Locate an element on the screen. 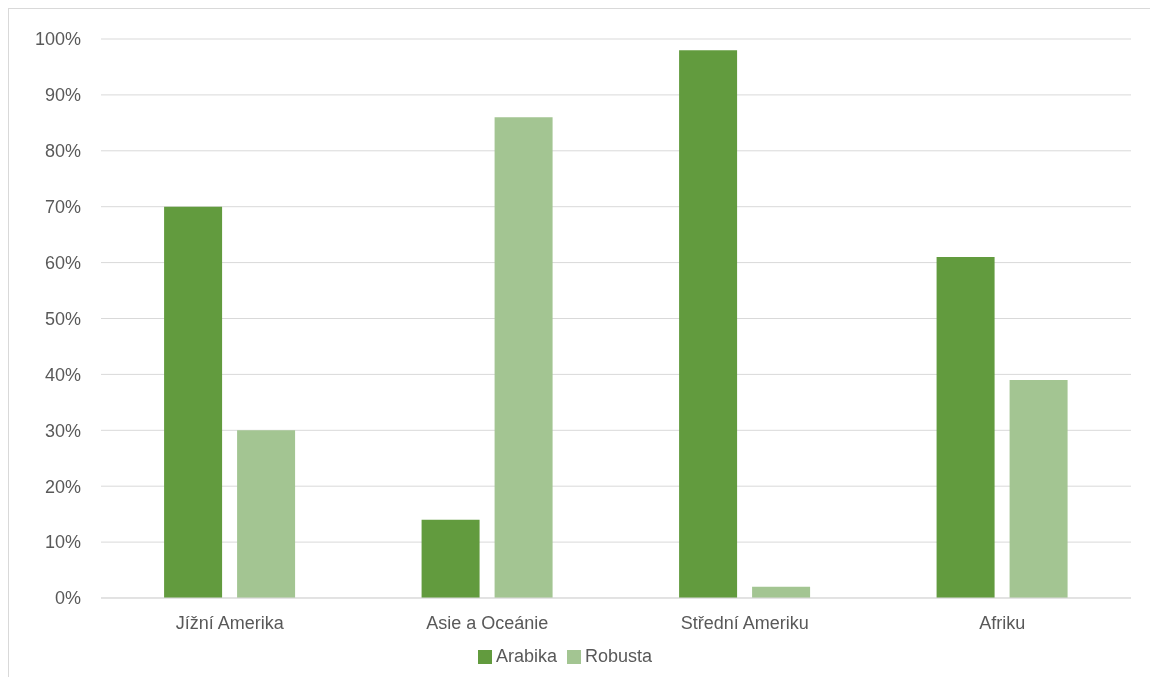 The height and width of the screenshot is (678, 1151). legend-label: Arabika is located at coordinates (526, 656).